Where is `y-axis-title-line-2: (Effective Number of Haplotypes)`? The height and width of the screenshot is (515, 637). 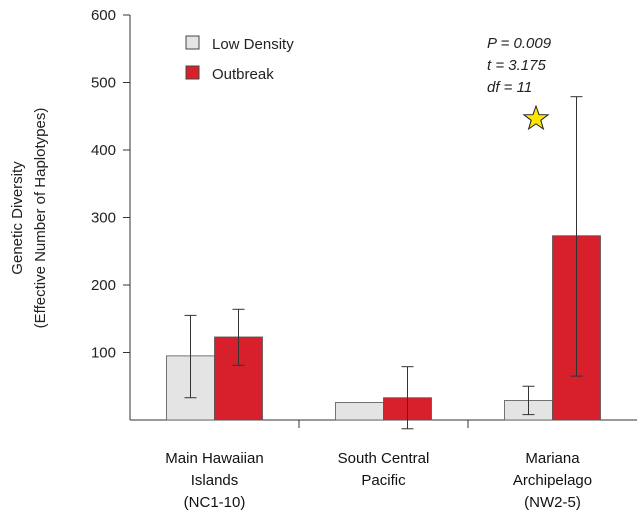 y-axis-title-line-2: (Effective Number of Haplotypes) is located at coordinates (40, 218).